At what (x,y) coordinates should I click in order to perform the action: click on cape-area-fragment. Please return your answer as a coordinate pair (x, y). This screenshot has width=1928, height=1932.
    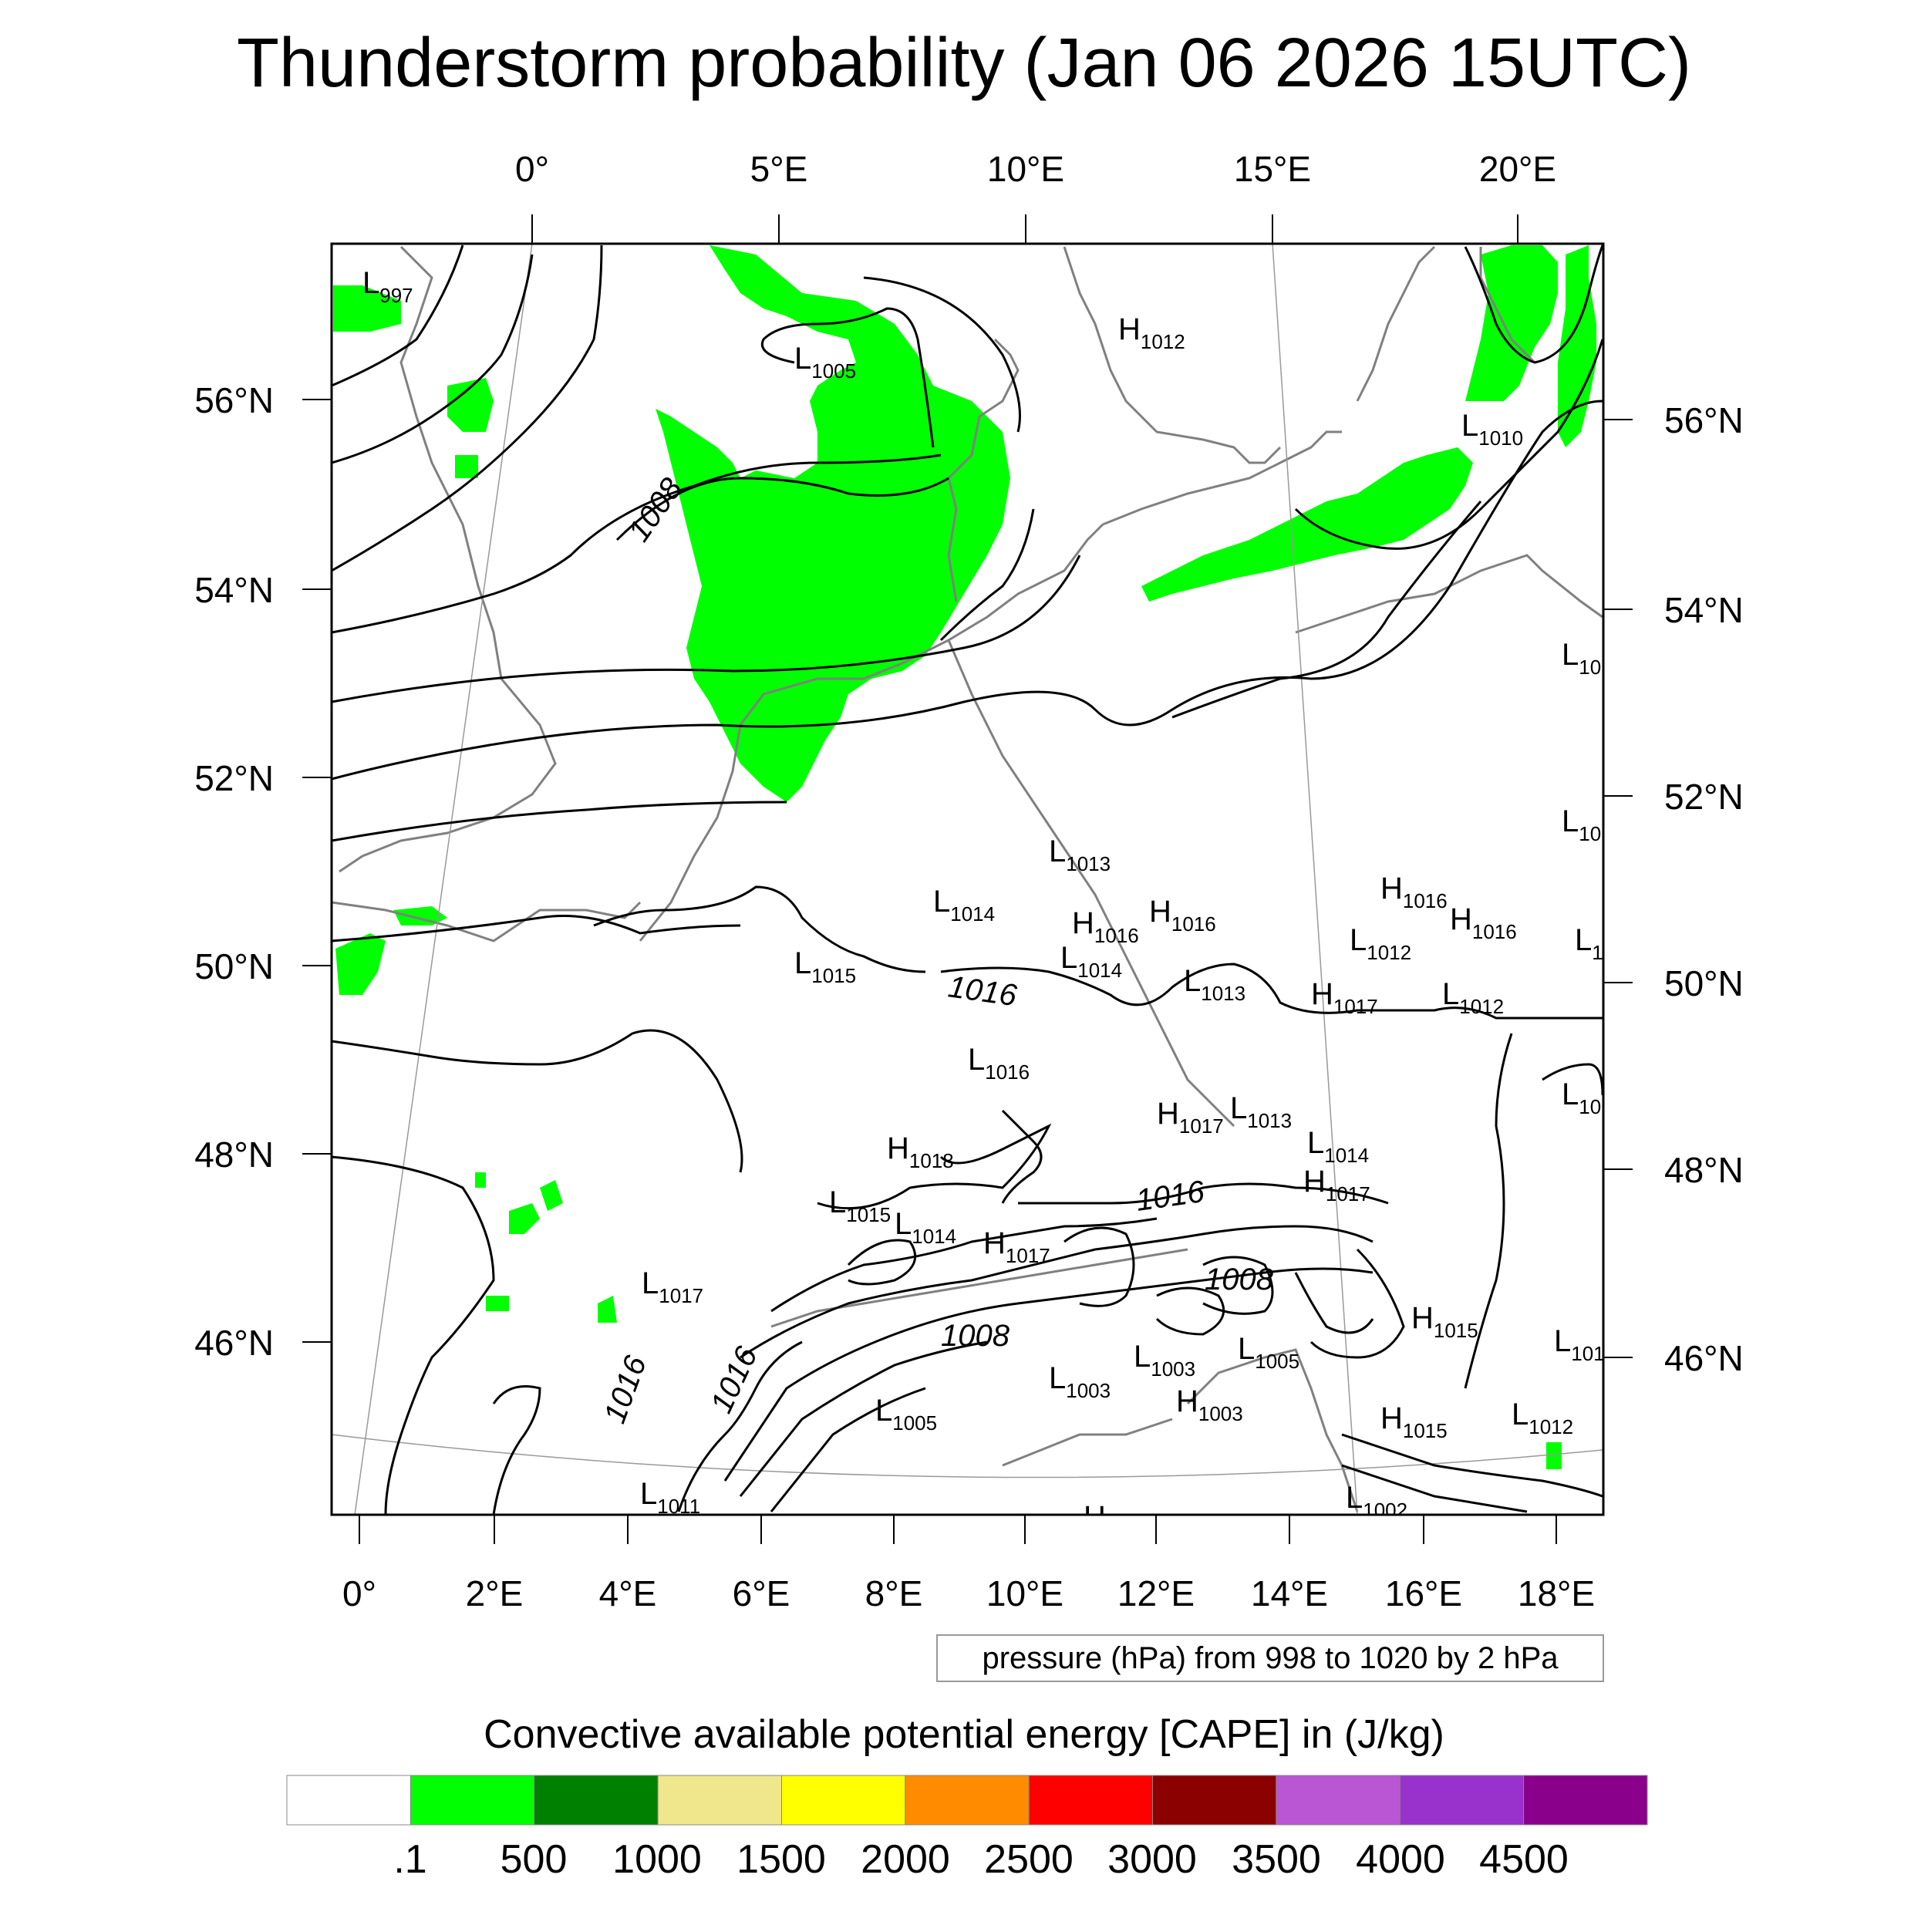
    Looking at the image, I should click on (480, 1180).